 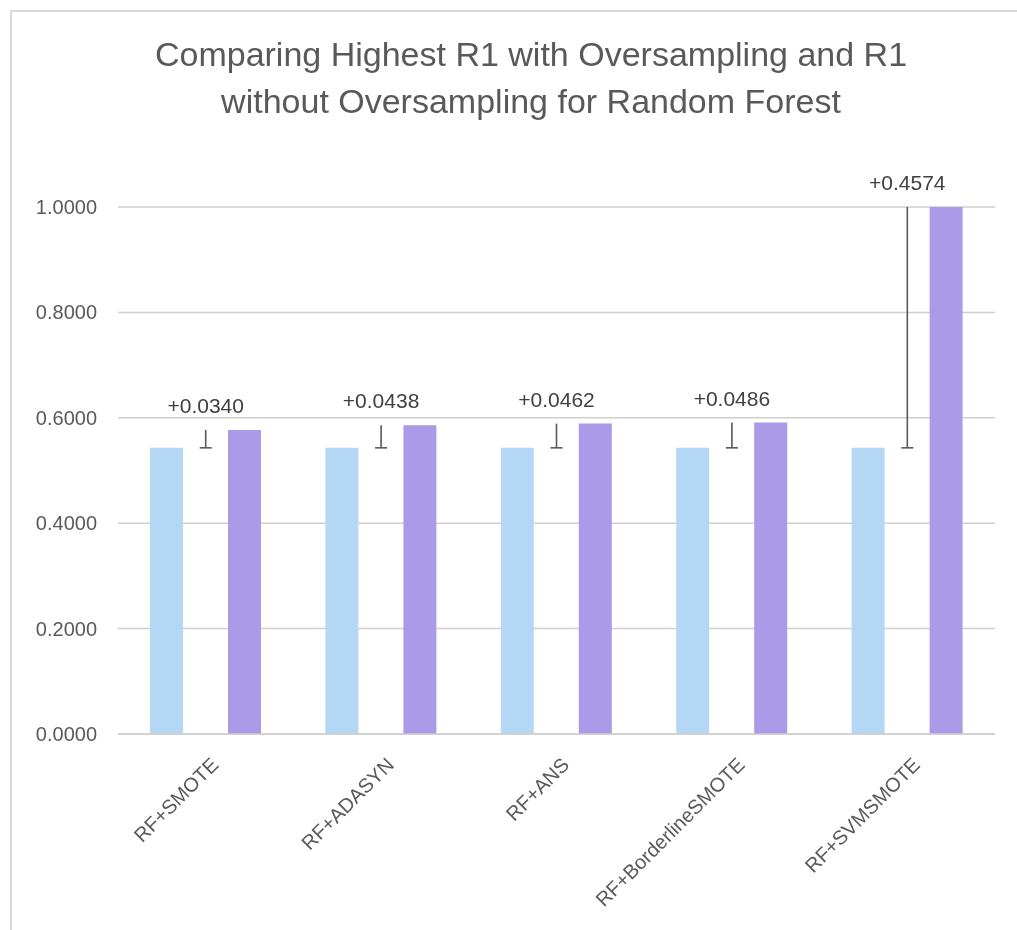 What do you see at coordinates (66, 734) in the screenshot?
I see `y-tick-label: 0.0000` at bounding box center [66, 734].